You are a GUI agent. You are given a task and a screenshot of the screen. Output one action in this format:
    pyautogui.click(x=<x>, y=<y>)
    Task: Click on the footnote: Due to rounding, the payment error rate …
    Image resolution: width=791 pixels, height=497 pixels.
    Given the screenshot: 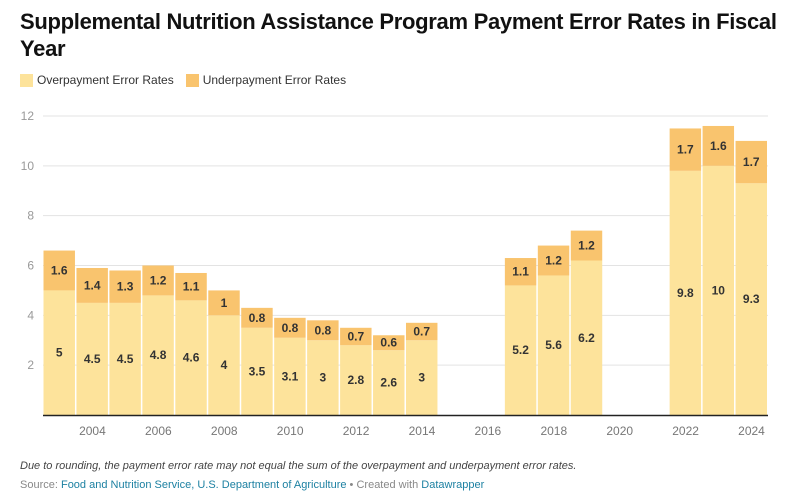 What is the action you would take?
    pyautogui.click(x=298, y=466)
    